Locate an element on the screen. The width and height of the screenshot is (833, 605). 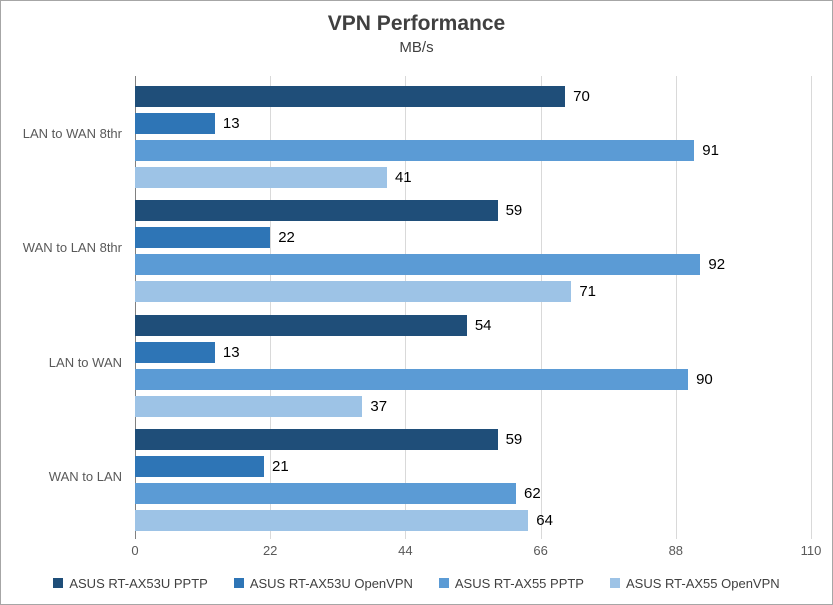
bar-value-label: 90 is located at coordinates (704, 379).